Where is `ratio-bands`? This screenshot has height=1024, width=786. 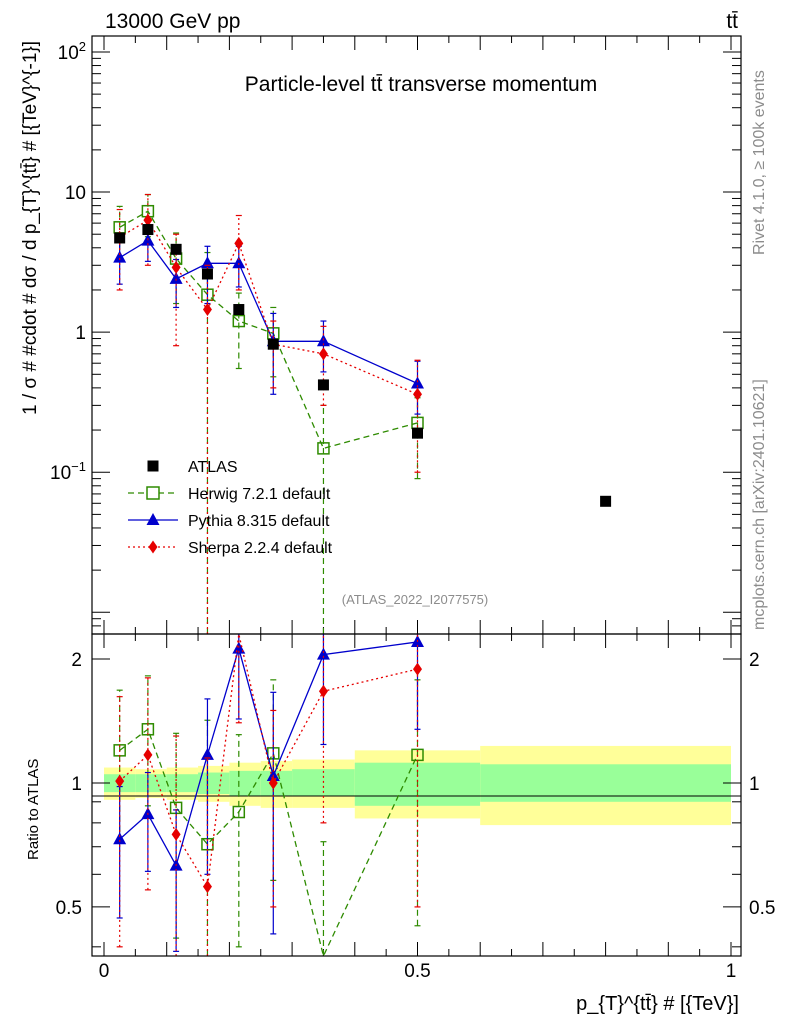 ratio-bands is located at coordinates (417, 785).